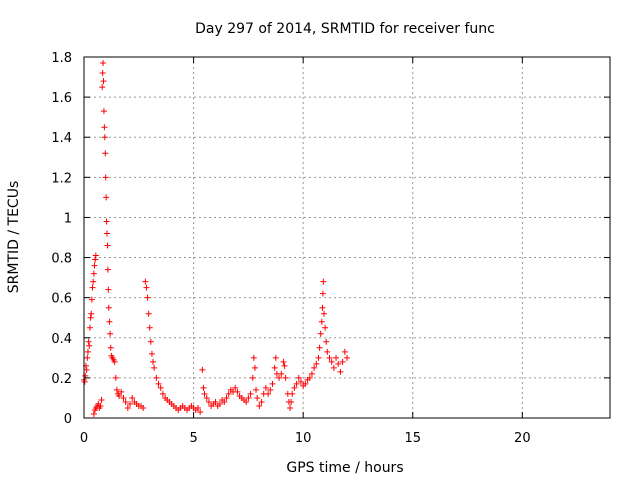  What do you see at coordinates (68, 218) in the screenshot?
I see `y-tick-label: 1` at bounding box center [68, 218].